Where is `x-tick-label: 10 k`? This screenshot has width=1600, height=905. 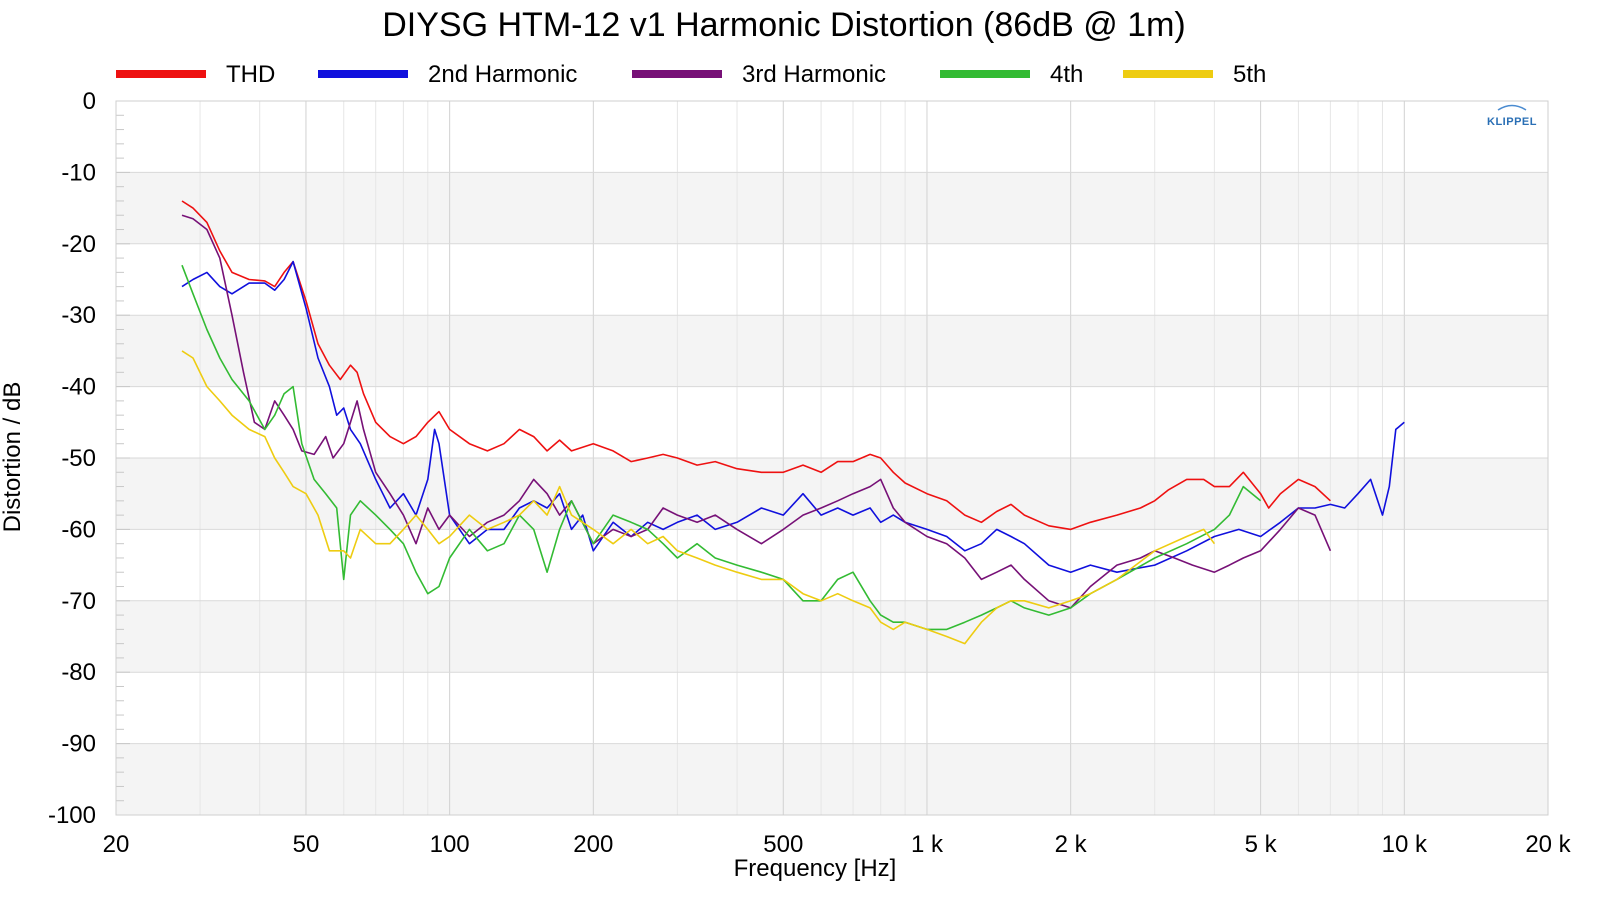 x-tick-label: 10 k is located at coordinates (1405, 844).